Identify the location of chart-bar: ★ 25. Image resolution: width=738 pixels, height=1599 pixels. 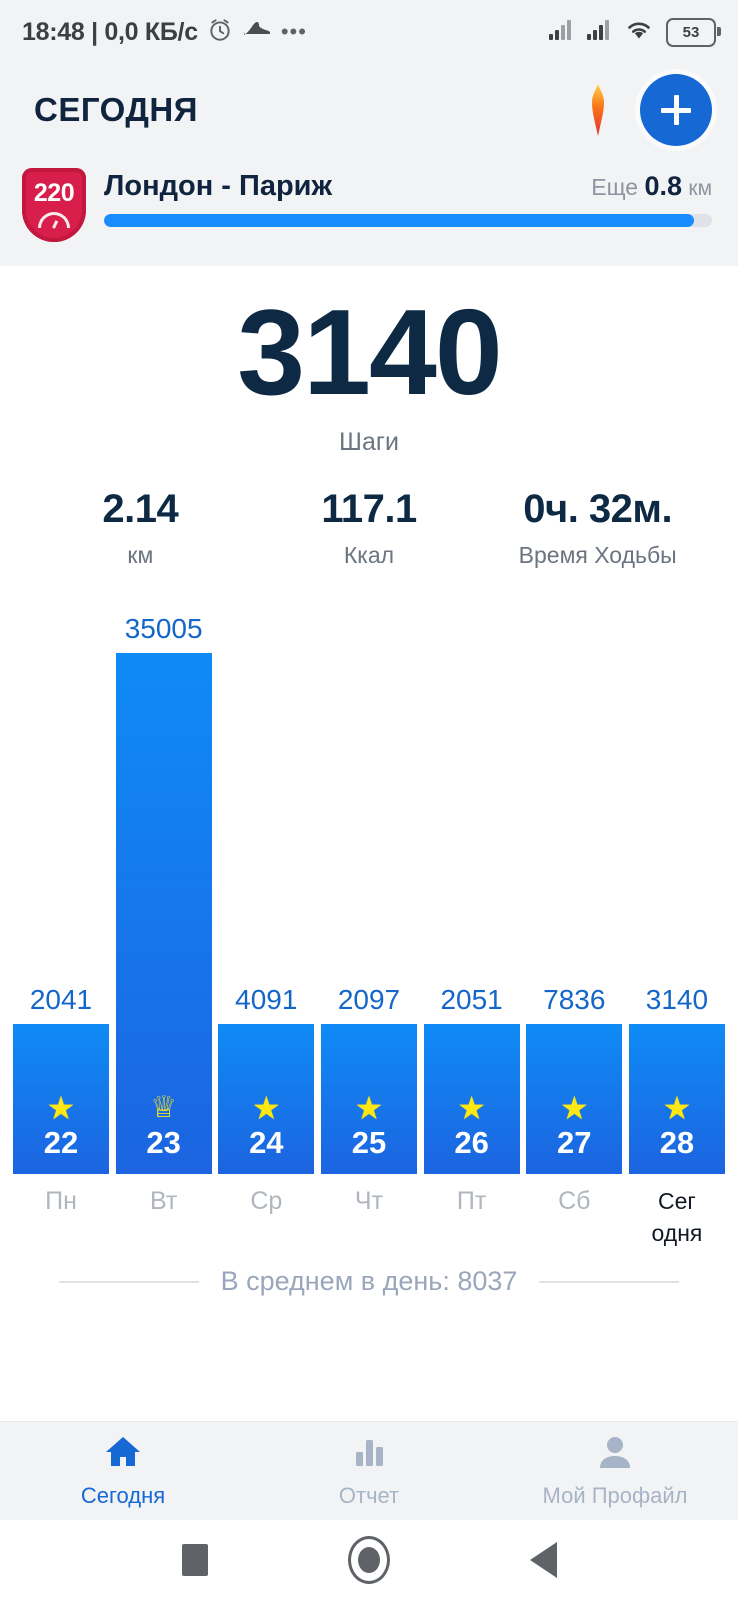
(368, 1099).